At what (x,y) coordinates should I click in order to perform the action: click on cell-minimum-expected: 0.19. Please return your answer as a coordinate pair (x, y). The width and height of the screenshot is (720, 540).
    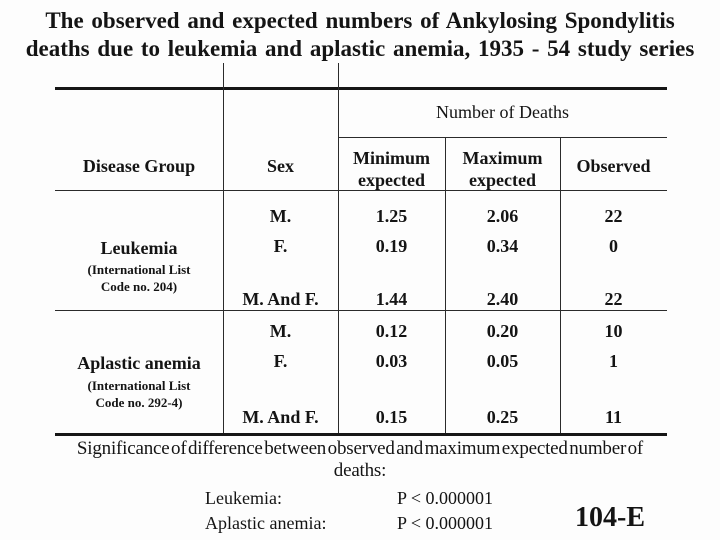
    Looking at the image, I should click on (391, 246).